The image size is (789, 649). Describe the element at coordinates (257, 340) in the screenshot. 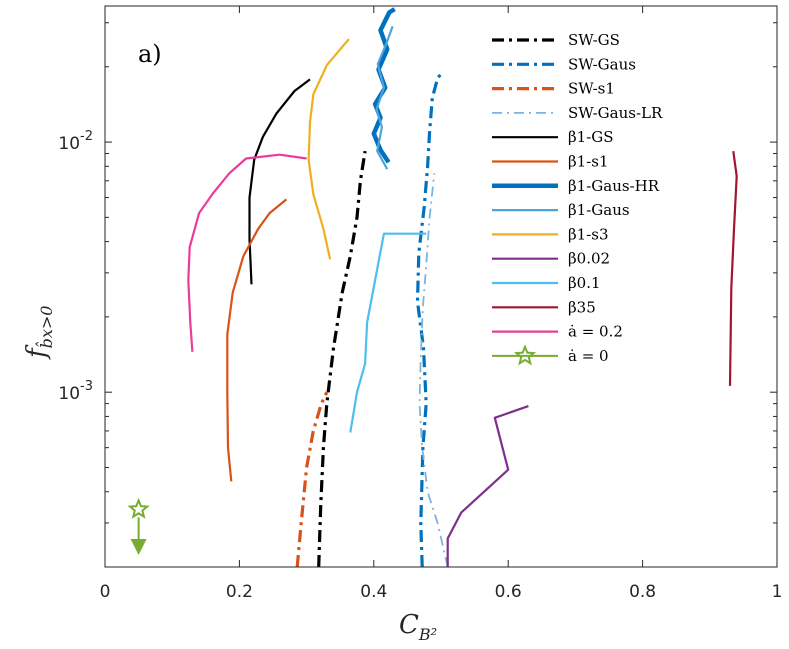

I see `series-5-line` at that location.